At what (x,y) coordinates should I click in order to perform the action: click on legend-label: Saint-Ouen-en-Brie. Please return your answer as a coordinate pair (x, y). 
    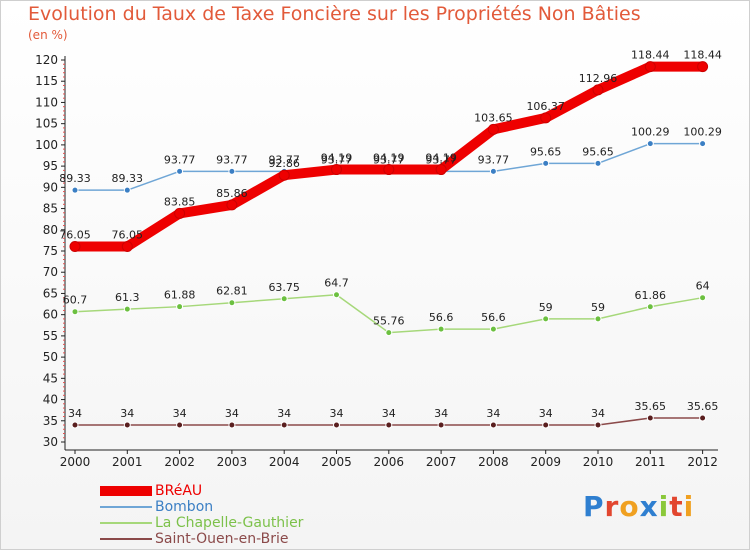
    Looking at the image, I should click on (222, 539).